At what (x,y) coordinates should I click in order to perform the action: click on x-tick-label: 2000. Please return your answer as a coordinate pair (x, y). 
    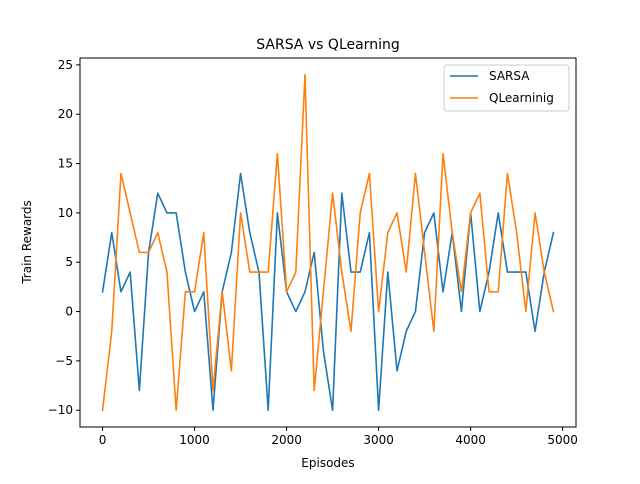
    Looking at the image, I should click on (286, 440).